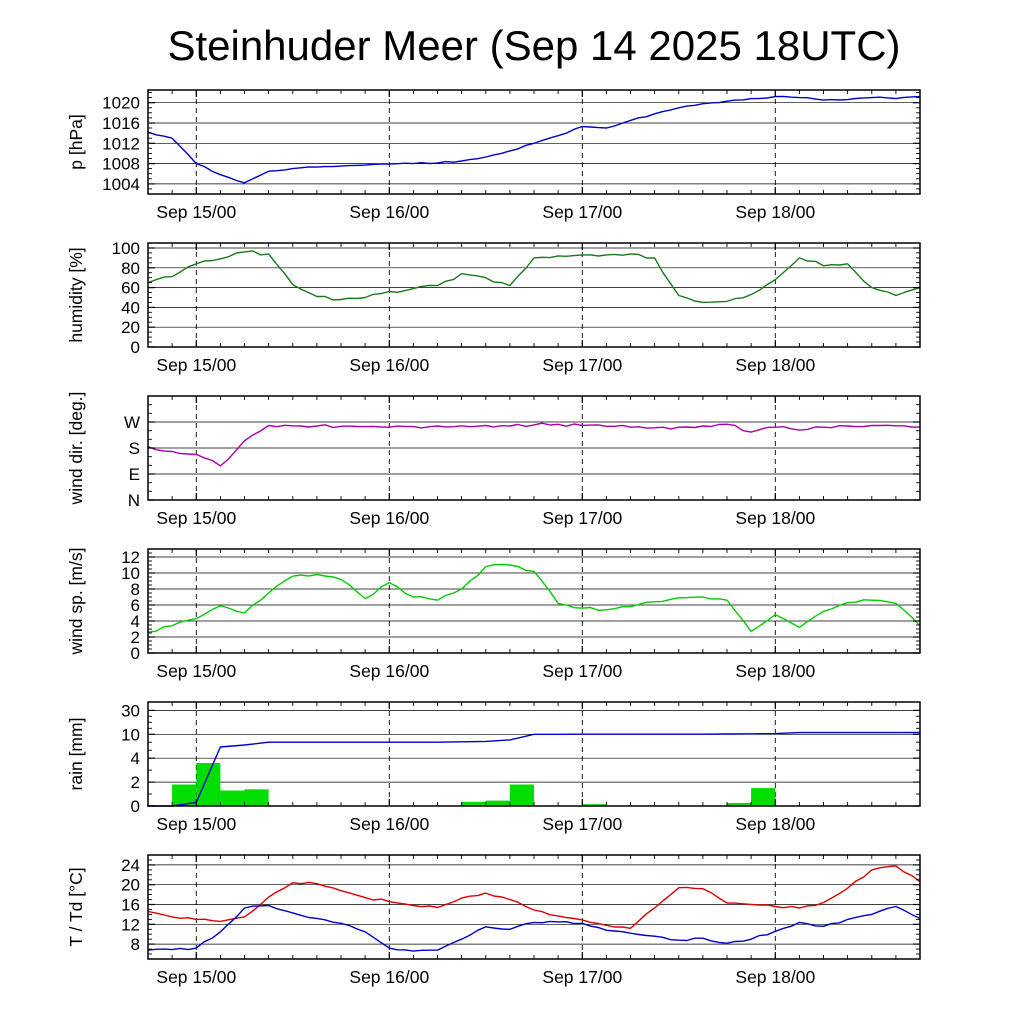 Image resolution: width=1024 pixels, height=1024 pixels. What do you see at coordinates (76, 602) in the screenshot?
I see `y-axis-label: wind sp. [m/s]` at bounding box center [76, 602].